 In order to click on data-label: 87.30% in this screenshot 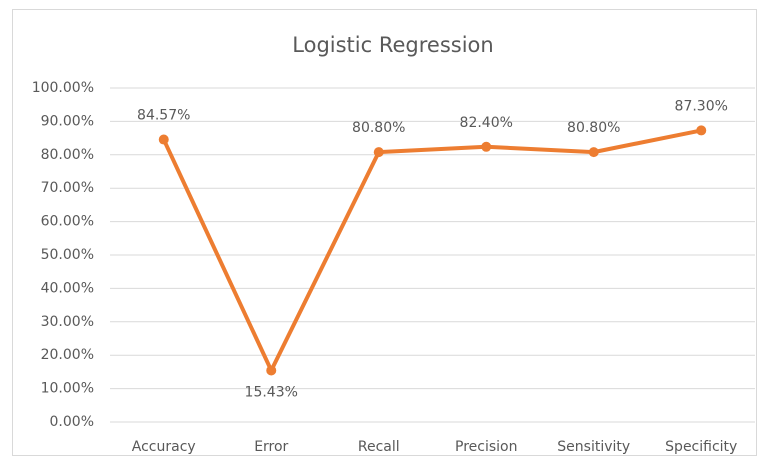, I will do `click(701, 106)`.